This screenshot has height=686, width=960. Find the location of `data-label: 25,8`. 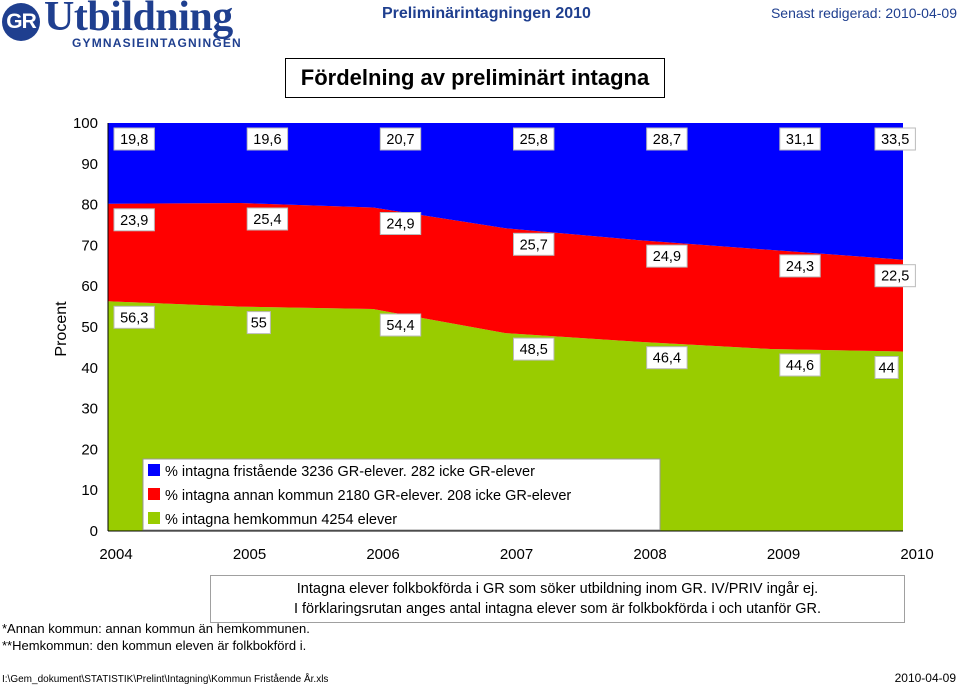

data-label: 25,8 is located at coordinates (534, 139).